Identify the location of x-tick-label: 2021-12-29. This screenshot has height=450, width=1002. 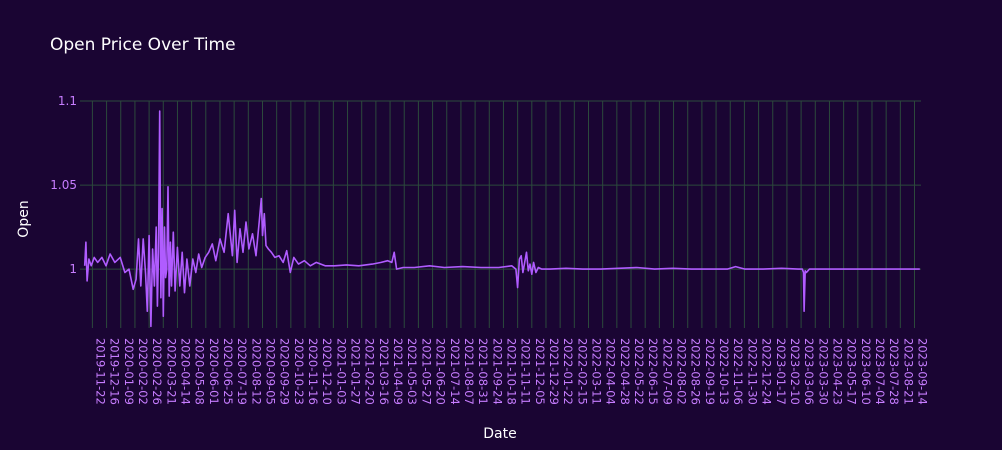
(554, 371).